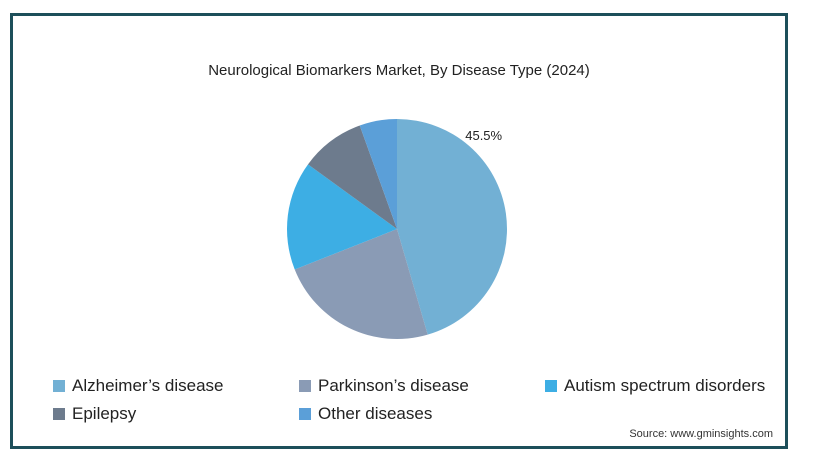 This screenshot has width=820, height=463. I want to click on pie-chart: 45.5%, so click(396, 229).